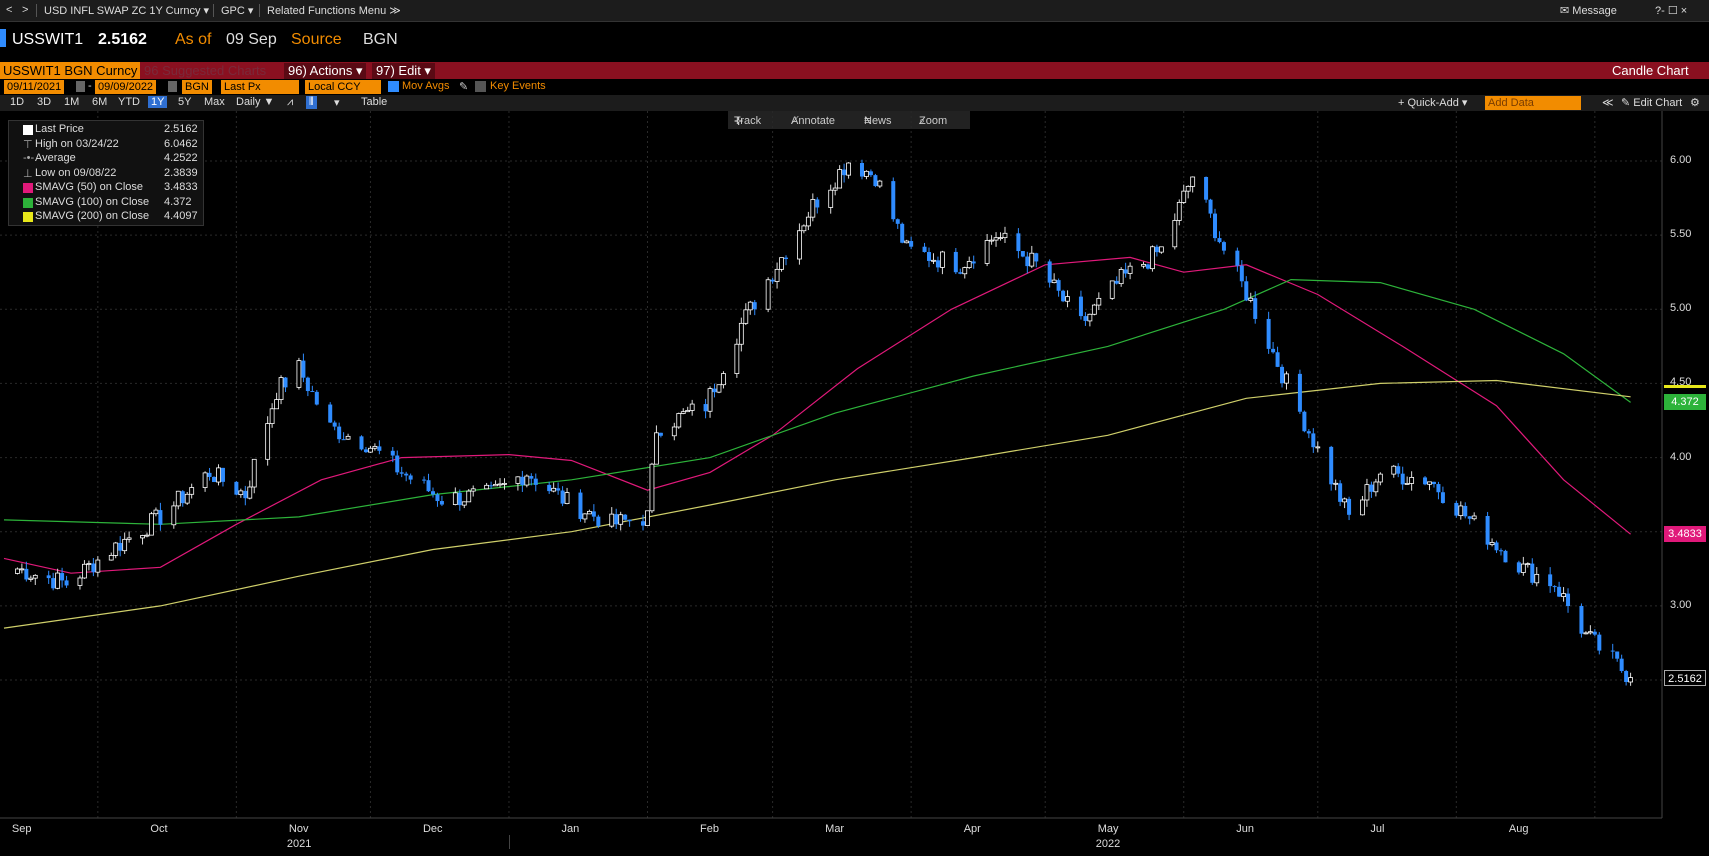 This screenshot has height=856, width=1709. What do you see at coordinates (107, 217) in the screenshot?
I see `legend-row: SMAVG (200) on Close 4.4097` at bounding box center [107, 217].